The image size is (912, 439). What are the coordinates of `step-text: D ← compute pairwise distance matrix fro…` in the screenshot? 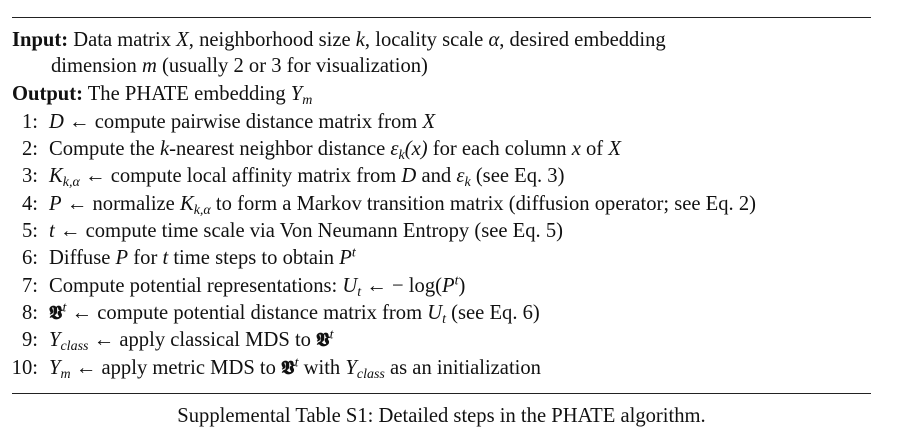 It's located at (242, 122).